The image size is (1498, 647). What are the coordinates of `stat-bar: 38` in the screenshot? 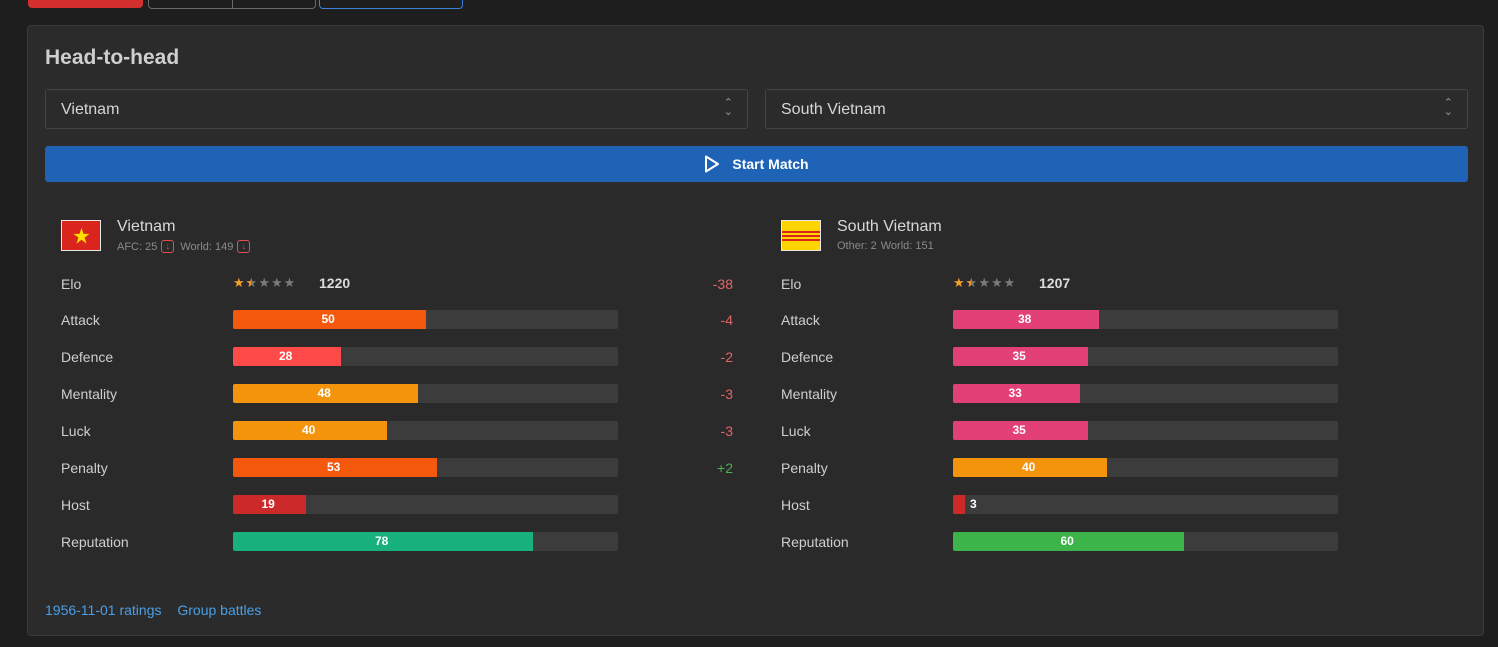 It's located at (1145, 319).